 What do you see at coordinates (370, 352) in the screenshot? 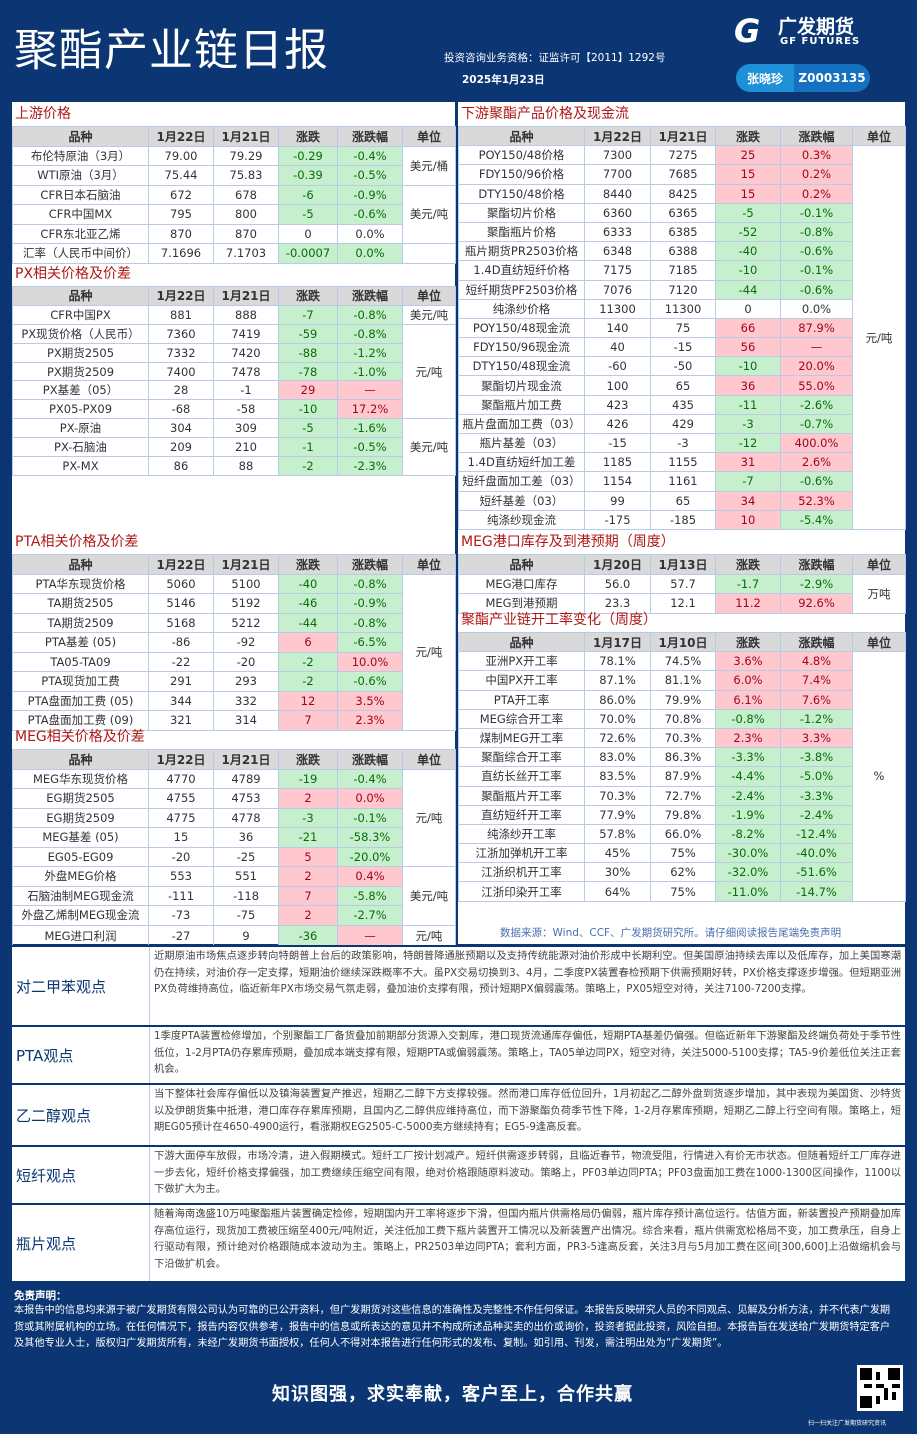
I see `change-pct: -1.2%` at bounding box center [370, 352].